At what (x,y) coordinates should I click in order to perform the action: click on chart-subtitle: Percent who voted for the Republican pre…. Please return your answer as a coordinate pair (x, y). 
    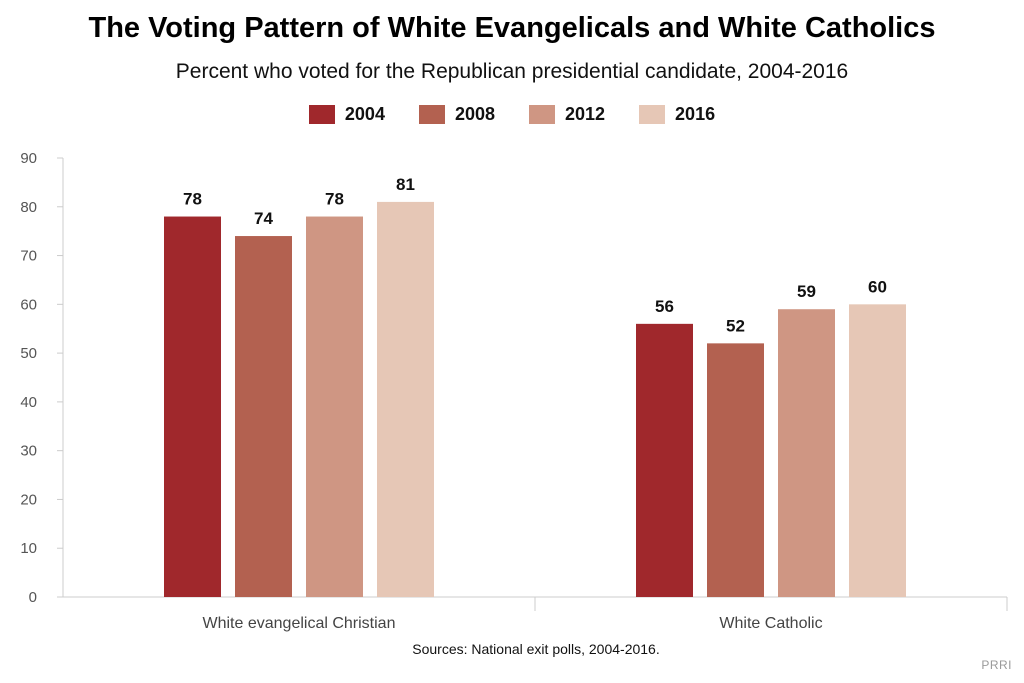
    Looking at the image, I should click on (512, 71).